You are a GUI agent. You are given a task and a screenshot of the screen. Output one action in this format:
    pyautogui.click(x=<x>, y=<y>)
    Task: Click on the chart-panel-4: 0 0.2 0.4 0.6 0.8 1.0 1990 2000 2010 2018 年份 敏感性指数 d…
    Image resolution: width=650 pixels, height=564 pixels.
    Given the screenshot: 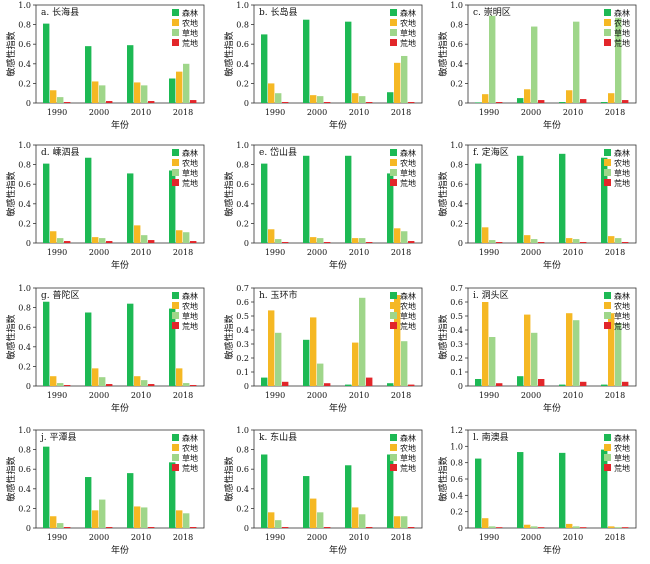 What is the action you would take?
    pyautogui.click(x=105, y=206)
    